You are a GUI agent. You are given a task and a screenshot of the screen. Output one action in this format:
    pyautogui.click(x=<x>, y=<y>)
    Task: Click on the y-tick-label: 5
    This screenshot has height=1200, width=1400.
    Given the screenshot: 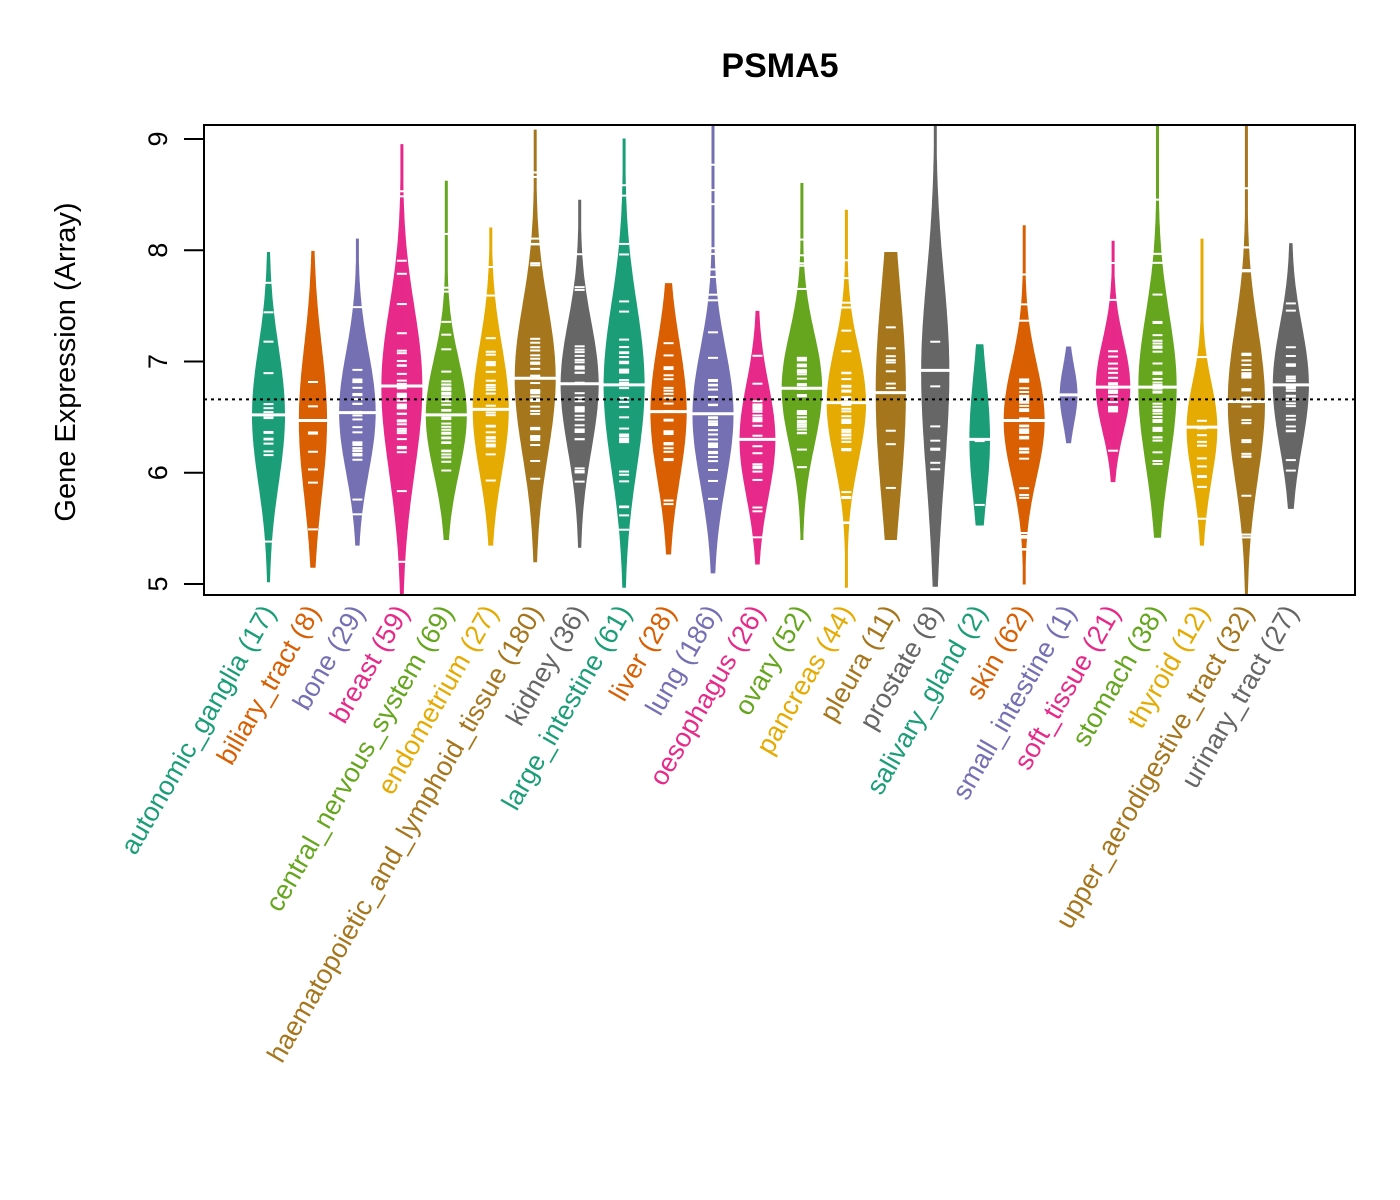 What is the action you would take?
    pyautogui.click(x=158, y=583)
    